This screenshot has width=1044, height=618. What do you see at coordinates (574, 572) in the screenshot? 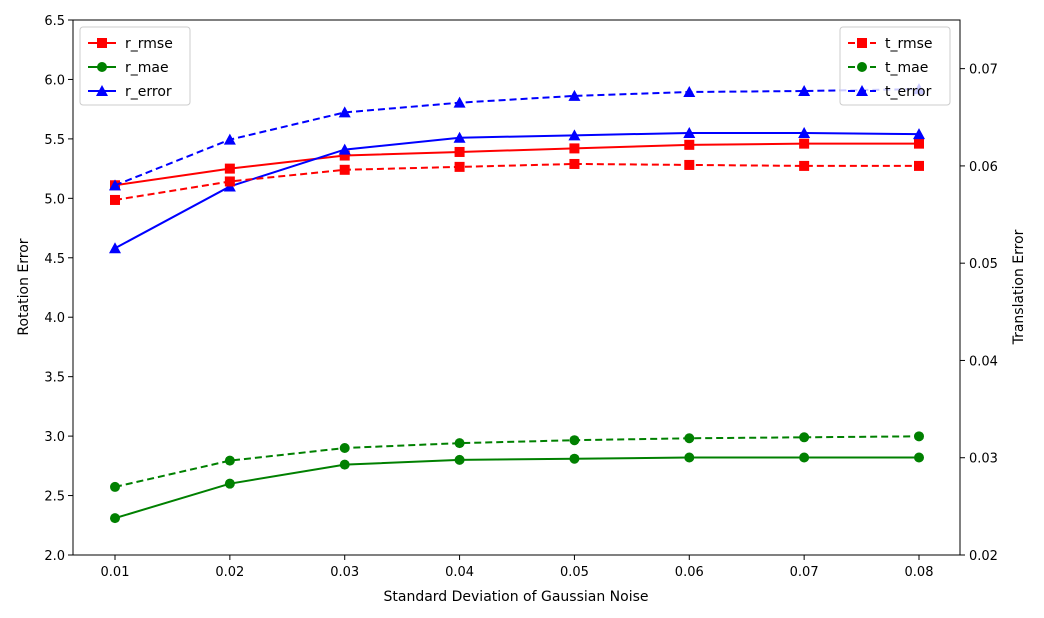
I see `x-tick-label: 0.05` at bounding box center [574, 572].